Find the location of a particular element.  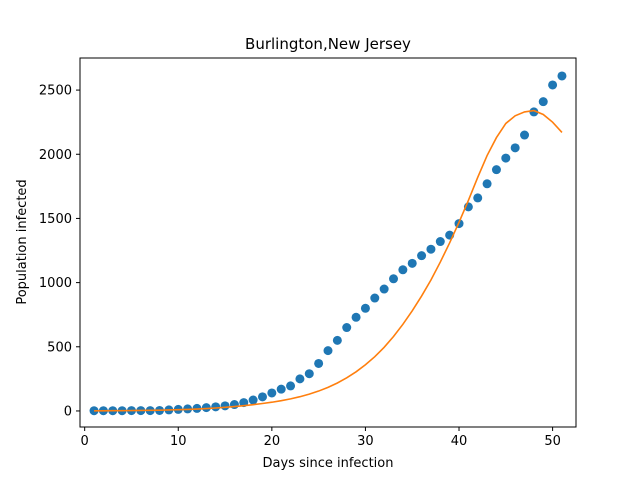

x-tick-label: 40 is located at coordinates (459, 441).